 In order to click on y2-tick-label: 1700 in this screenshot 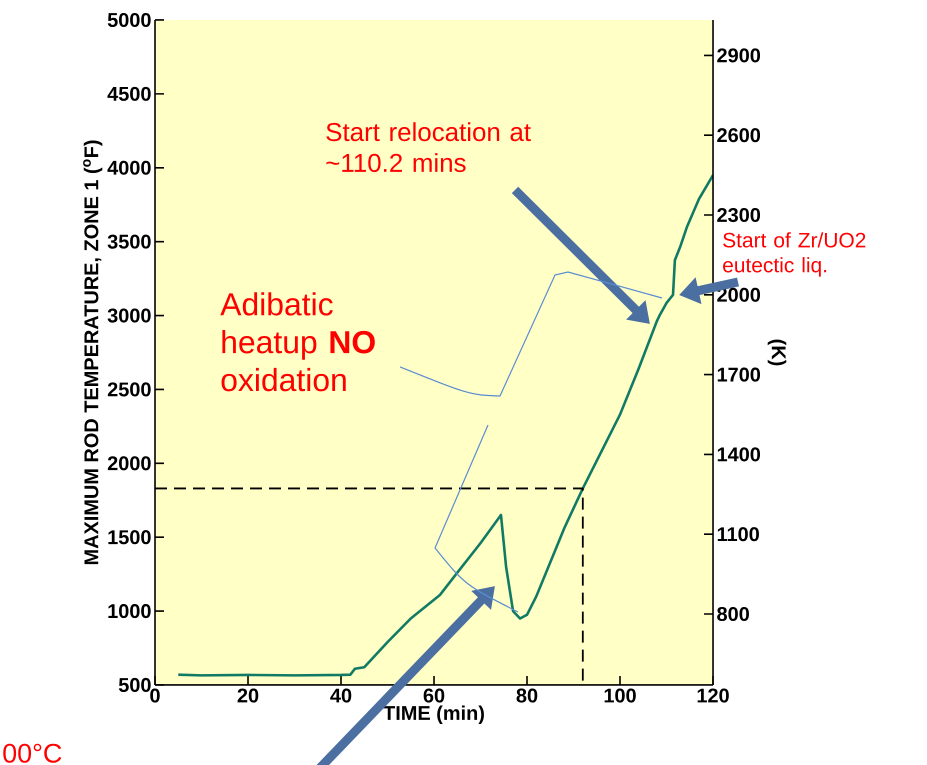, I will do `click(739, 375)`.